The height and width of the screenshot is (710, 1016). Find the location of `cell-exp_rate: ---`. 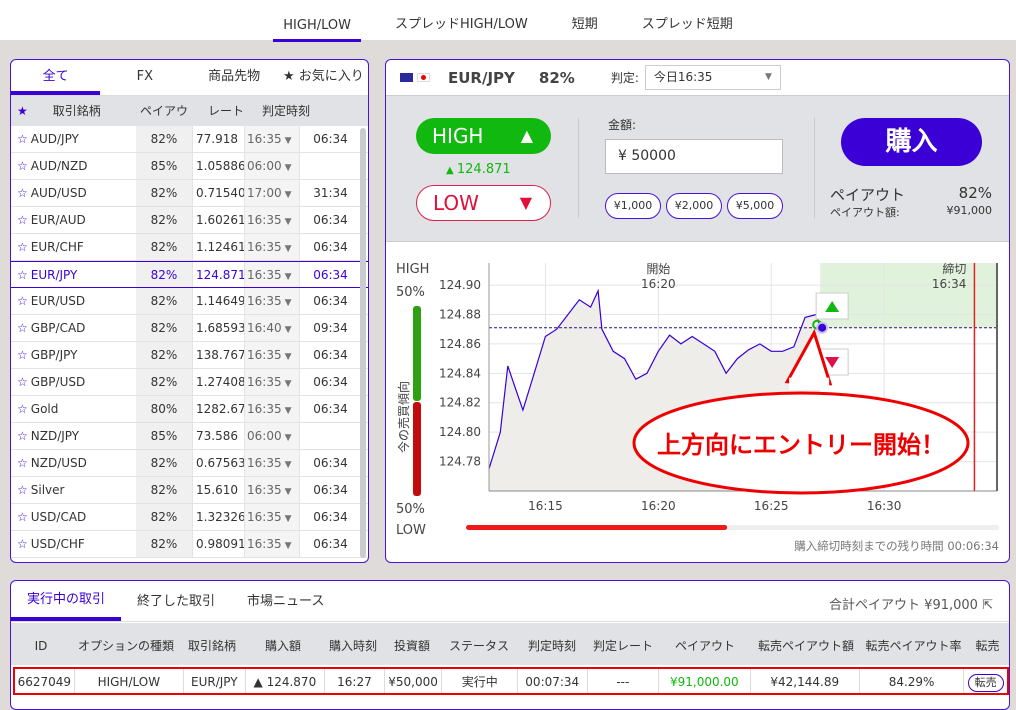

cell-exp_rate: --- is located at coordinates (624, 681).